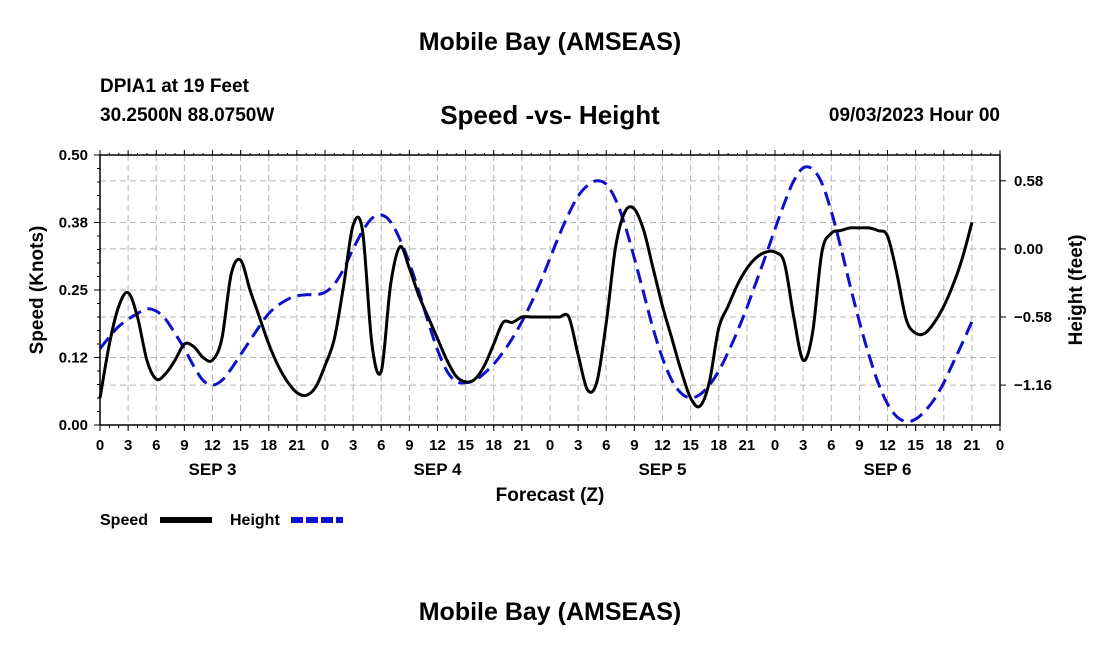 The image size is (1100, 650). Describe the element at coordinates (914, 115) in the screenshot. I see `forecast-datetime: 09/03/2023 Hour 00` at that location.